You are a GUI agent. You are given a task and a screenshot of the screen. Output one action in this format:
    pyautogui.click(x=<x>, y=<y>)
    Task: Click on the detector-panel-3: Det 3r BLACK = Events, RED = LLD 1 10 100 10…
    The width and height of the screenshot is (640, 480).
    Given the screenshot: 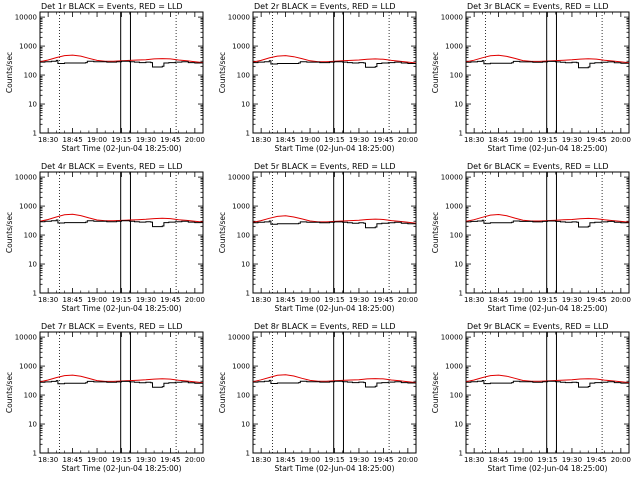 What is the action you would take?
    pyautogui.click(x=531, y=77)
    